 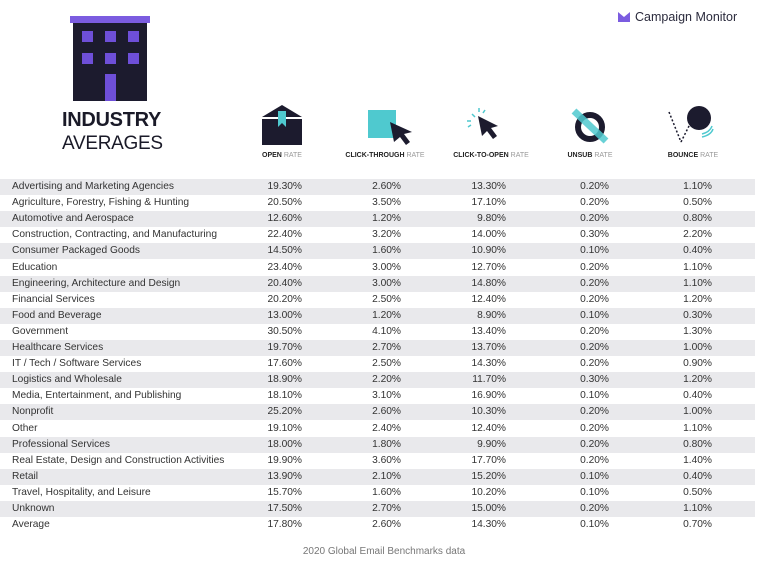 What do you see at coordinates (386, 460) in the screenshot?
I see `click-through-rate-value: 3.60%` at bounding box center [386, 460].